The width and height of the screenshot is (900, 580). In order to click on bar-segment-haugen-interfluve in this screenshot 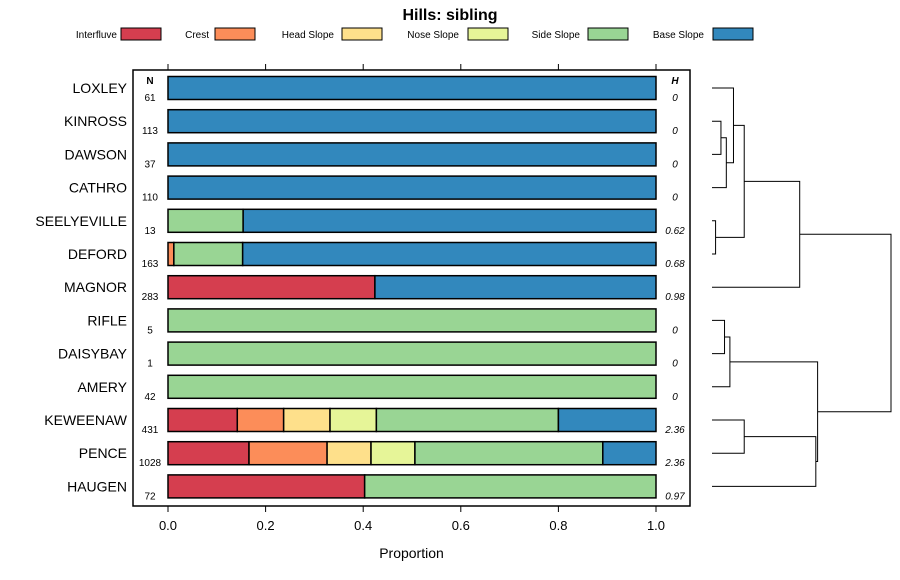, I will do `click(266, 486)`.